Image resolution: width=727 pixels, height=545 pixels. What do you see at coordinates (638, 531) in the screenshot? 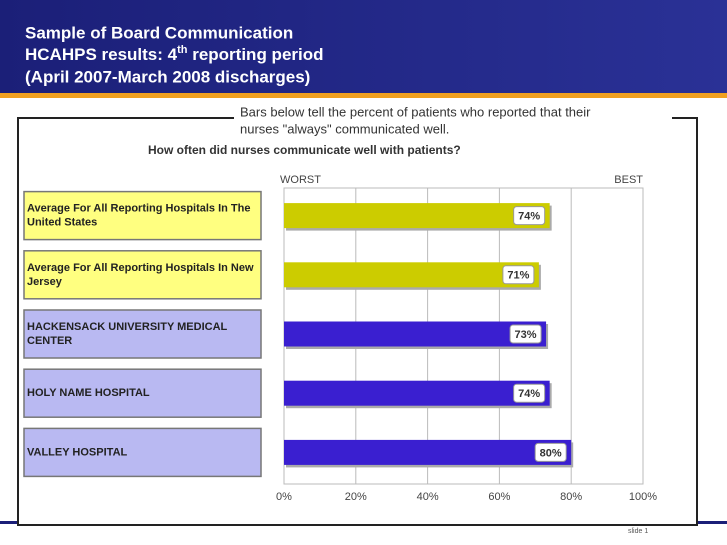
I see `footer: slide 1` at bounding box center [638, 531].